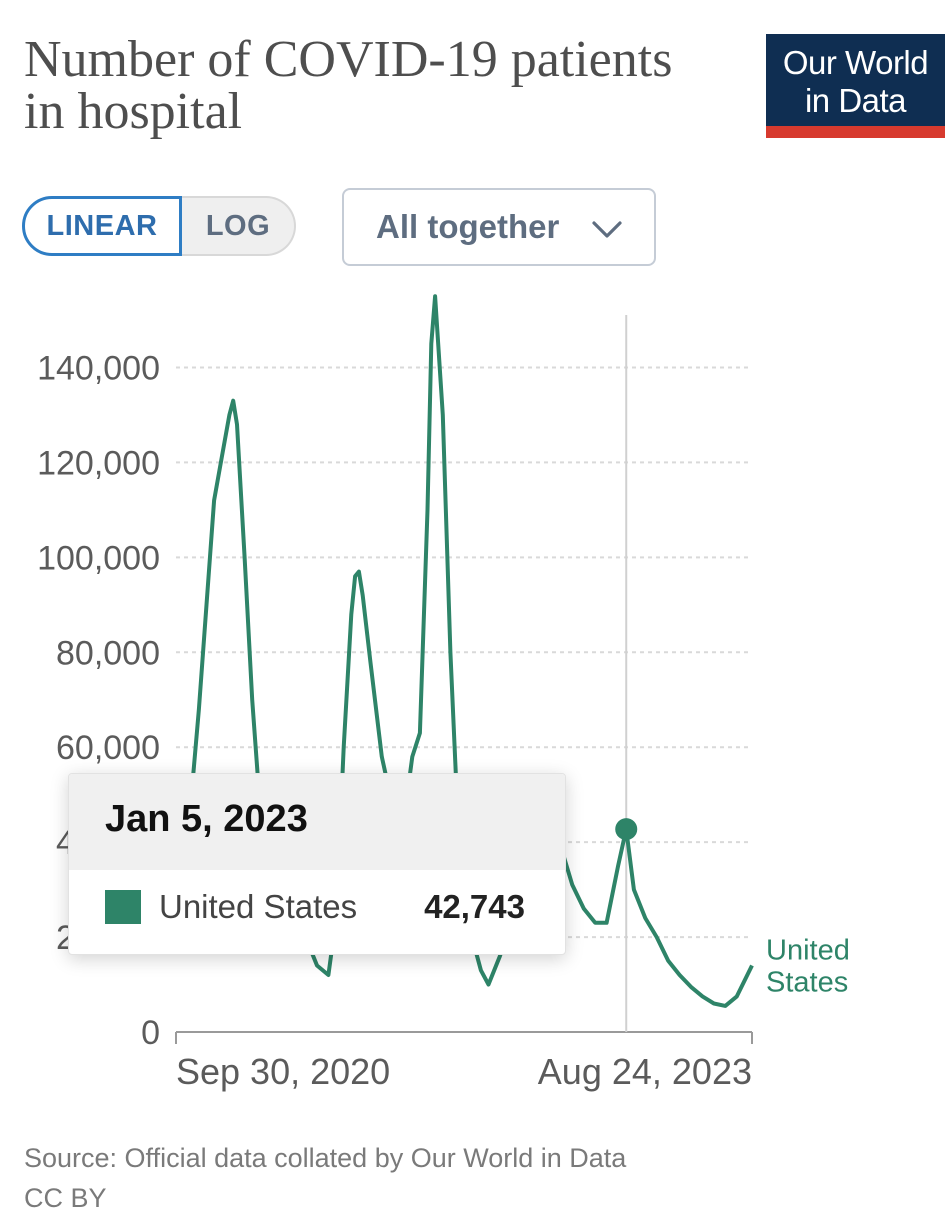 Image resolution: width=945 pixels, height=1231 pixels. I want to click on logo-line-1: Our World, so click(855, 62).